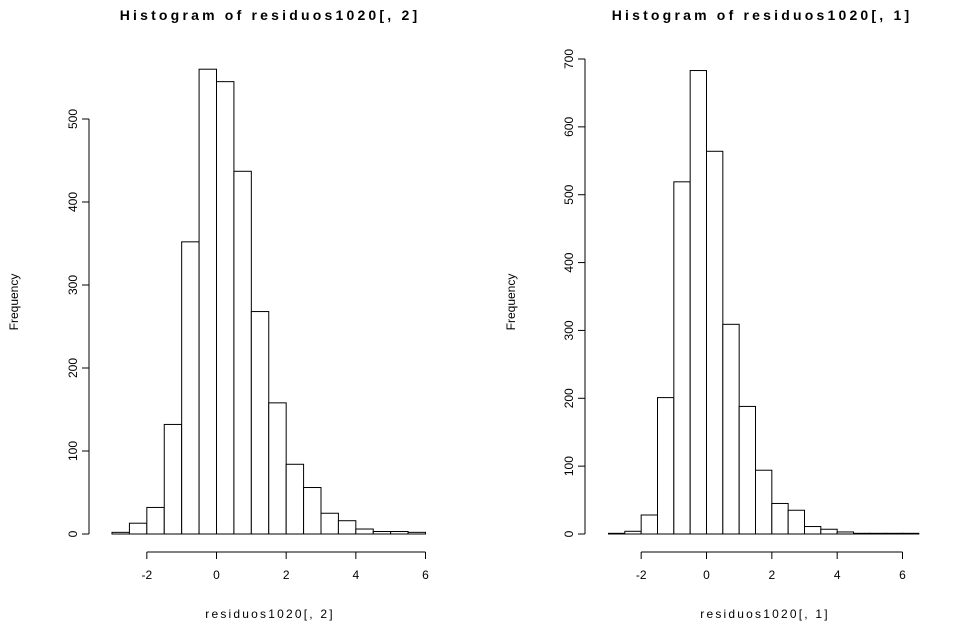 This screenshot has height=635, width=969. Describe the element at coordinates (285, 566) in the screenshot. I see `x-axis-1: -2 0 2 4 6` at that location.